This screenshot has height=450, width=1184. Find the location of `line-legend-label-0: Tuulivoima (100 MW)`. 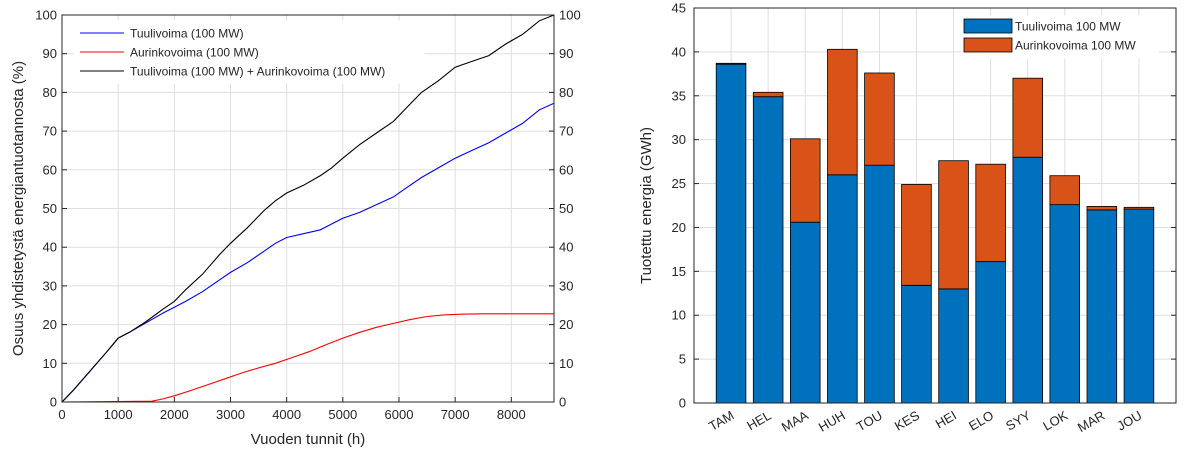

line-legend-label-0: Tuulivoima (100 MW) is located at coordinates (187, 34).